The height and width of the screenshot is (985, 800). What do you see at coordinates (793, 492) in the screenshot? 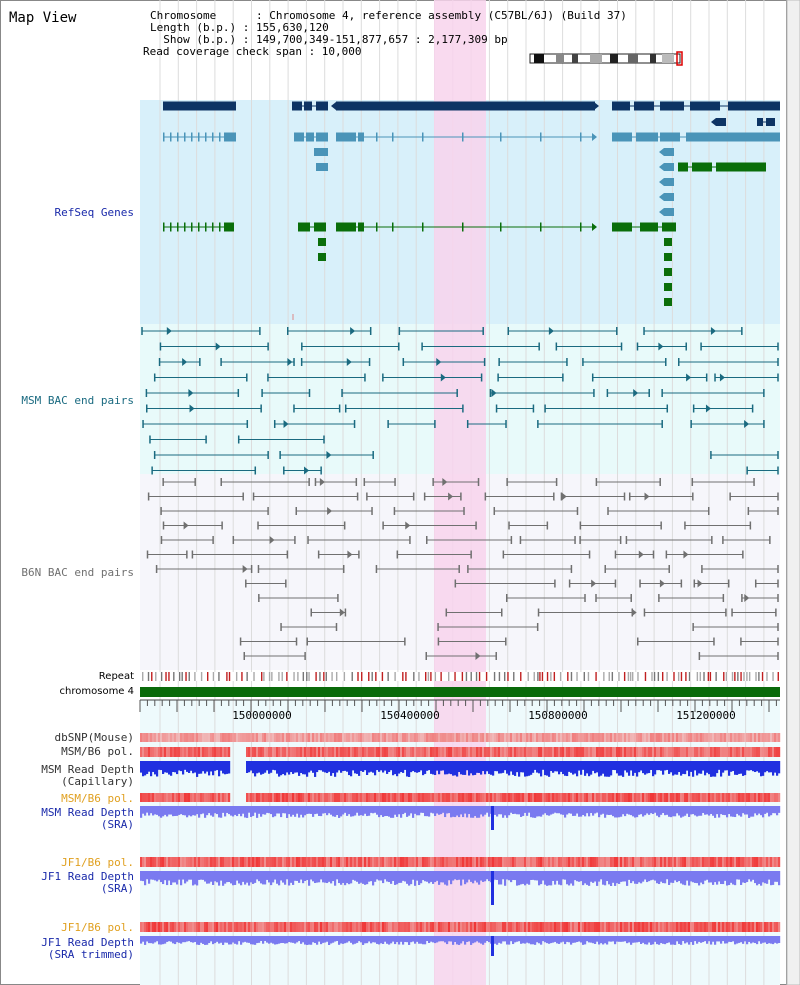
I see `vertical-scrollbar` at bounding box center [793, 492].